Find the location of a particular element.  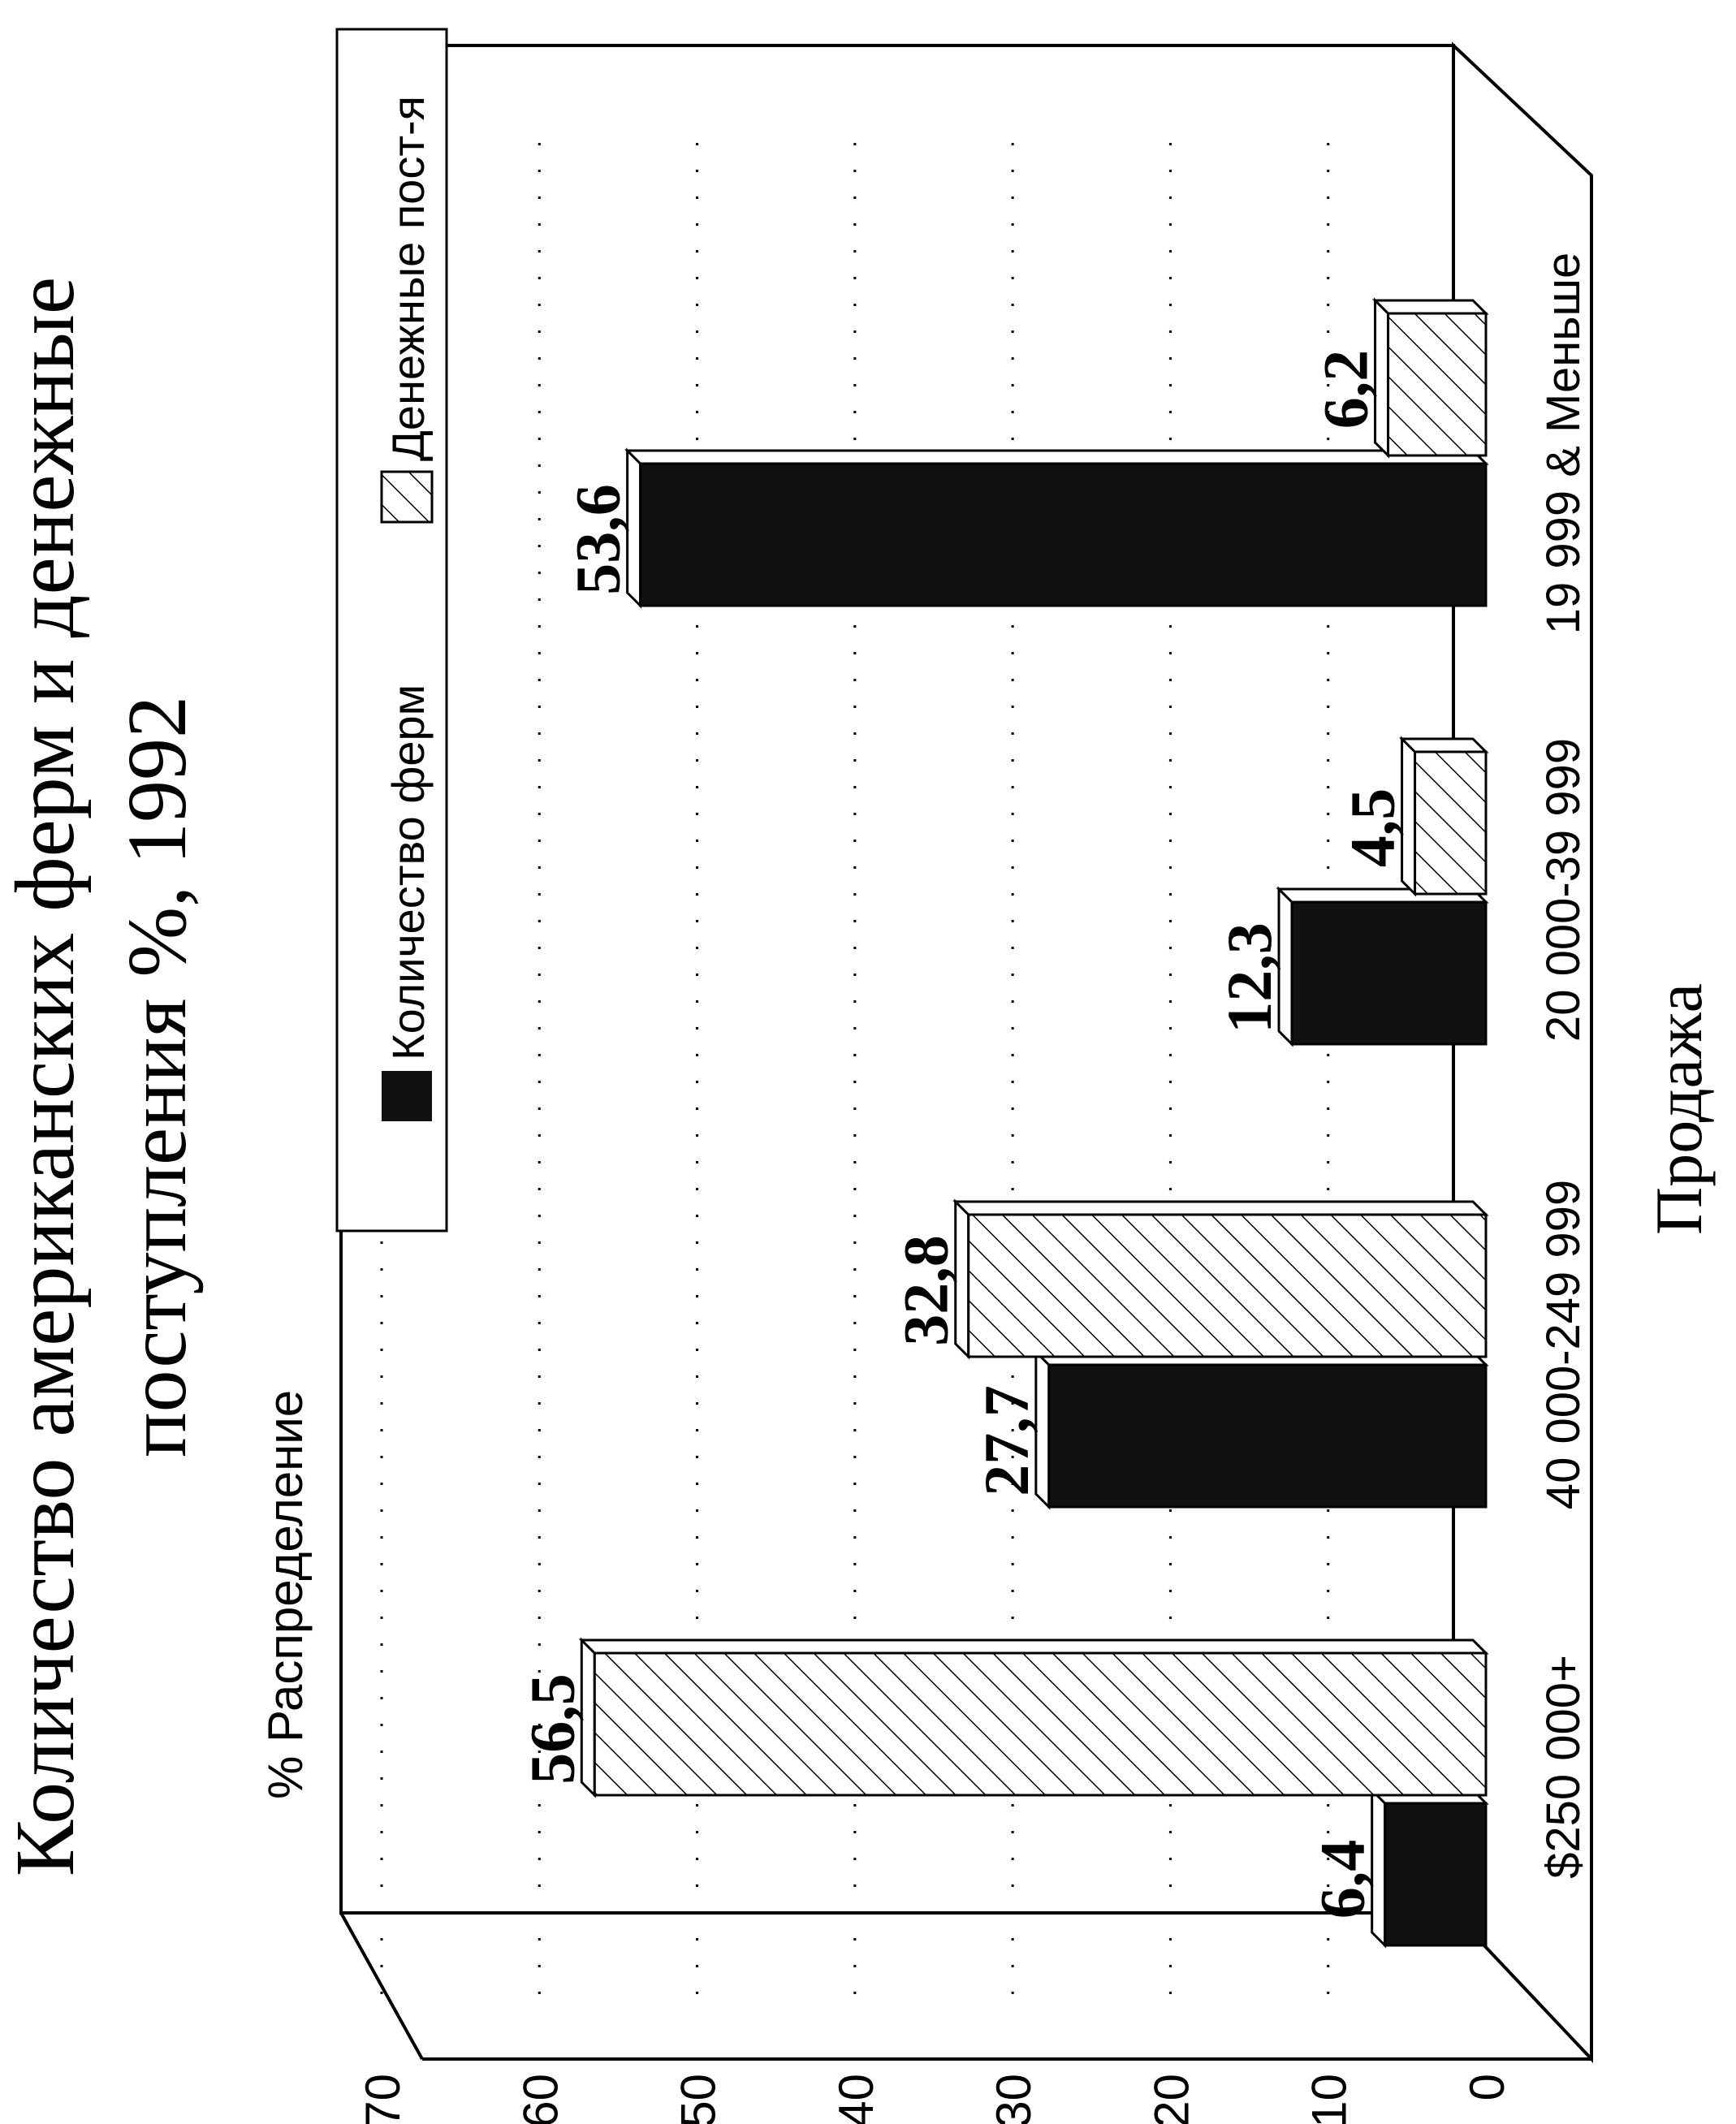

legend-box is located at coordinates (391, 630).